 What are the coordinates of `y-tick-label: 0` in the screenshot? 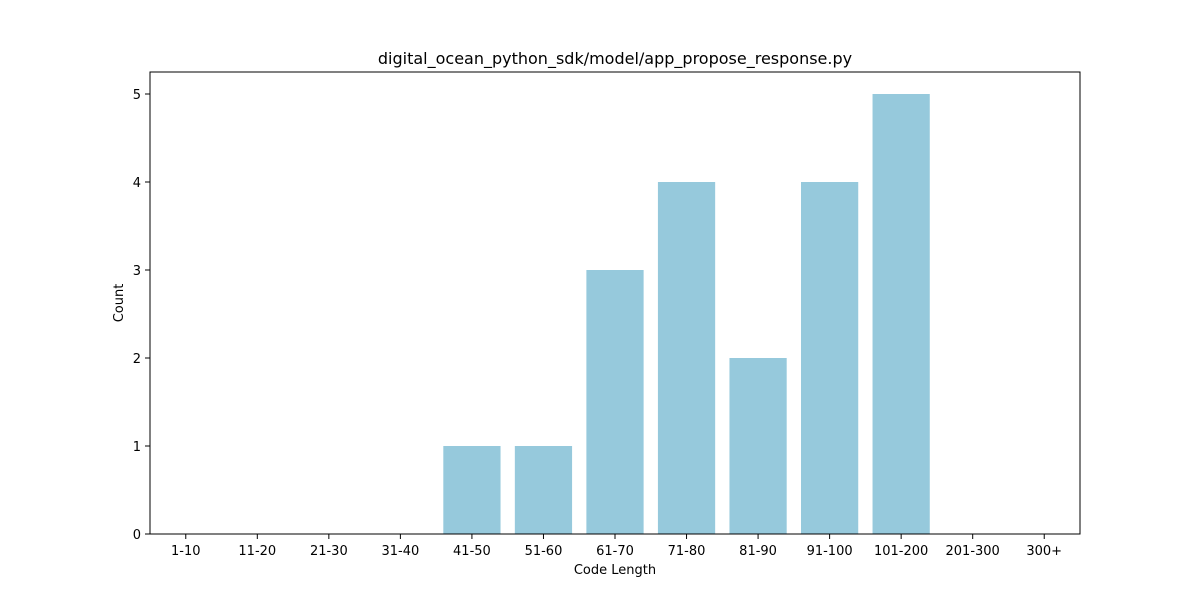 It's located at (137, 535).